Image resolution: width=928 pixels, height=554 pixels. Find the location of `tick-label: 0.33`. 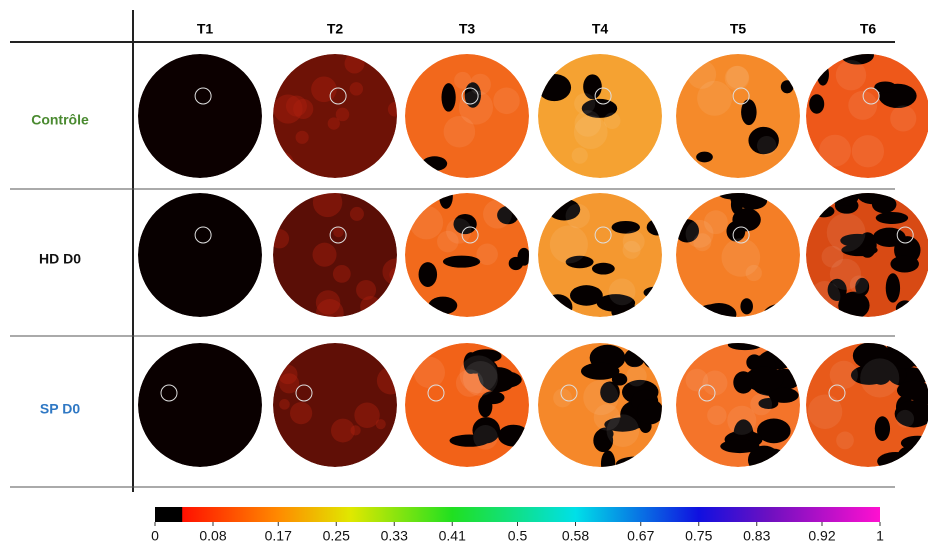

tick-label: 0.33 is located at coordinates (394, 536).